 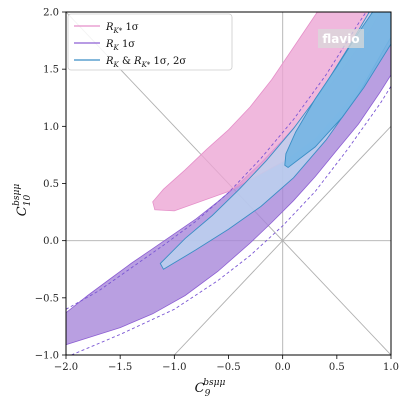 I want to click on combined-1sigma-contour, so click(x=337, y=90).